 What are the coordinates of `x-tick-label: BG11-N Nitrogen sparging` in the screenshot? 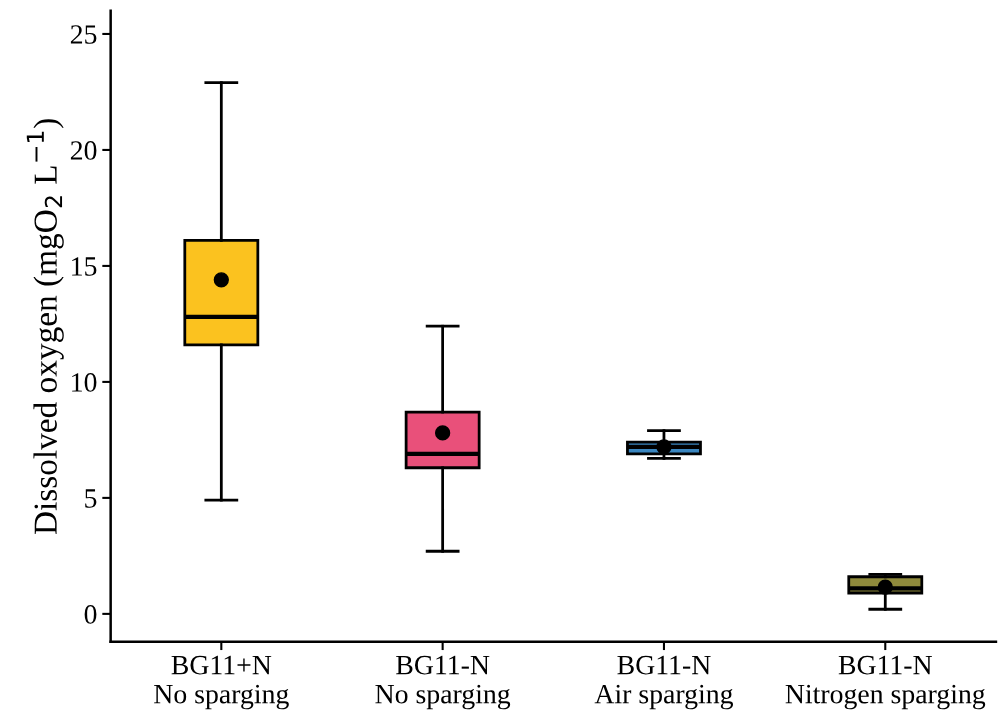 It's located at (885, 682).